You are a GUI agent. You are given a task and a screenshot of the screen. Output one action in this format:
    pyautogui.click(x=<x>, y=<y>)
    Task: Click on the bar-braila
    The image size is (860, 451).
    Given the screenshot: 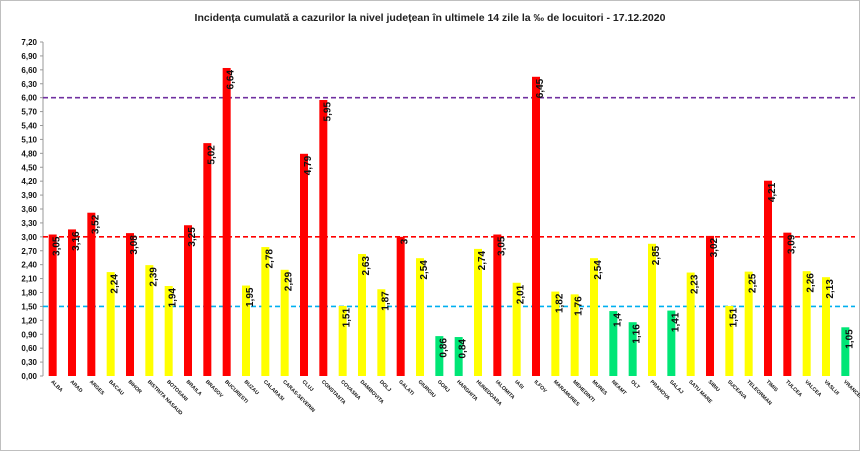 What is the action you would take?
    pyautogui.click(x=188, y=300)
    